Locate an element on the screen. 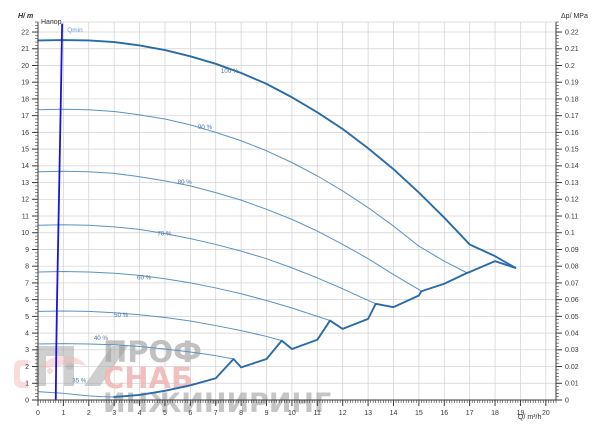 The width and height of the screenshot is (600, 429). tick-label-bottom: 14 is located at coordinates (394, 413).